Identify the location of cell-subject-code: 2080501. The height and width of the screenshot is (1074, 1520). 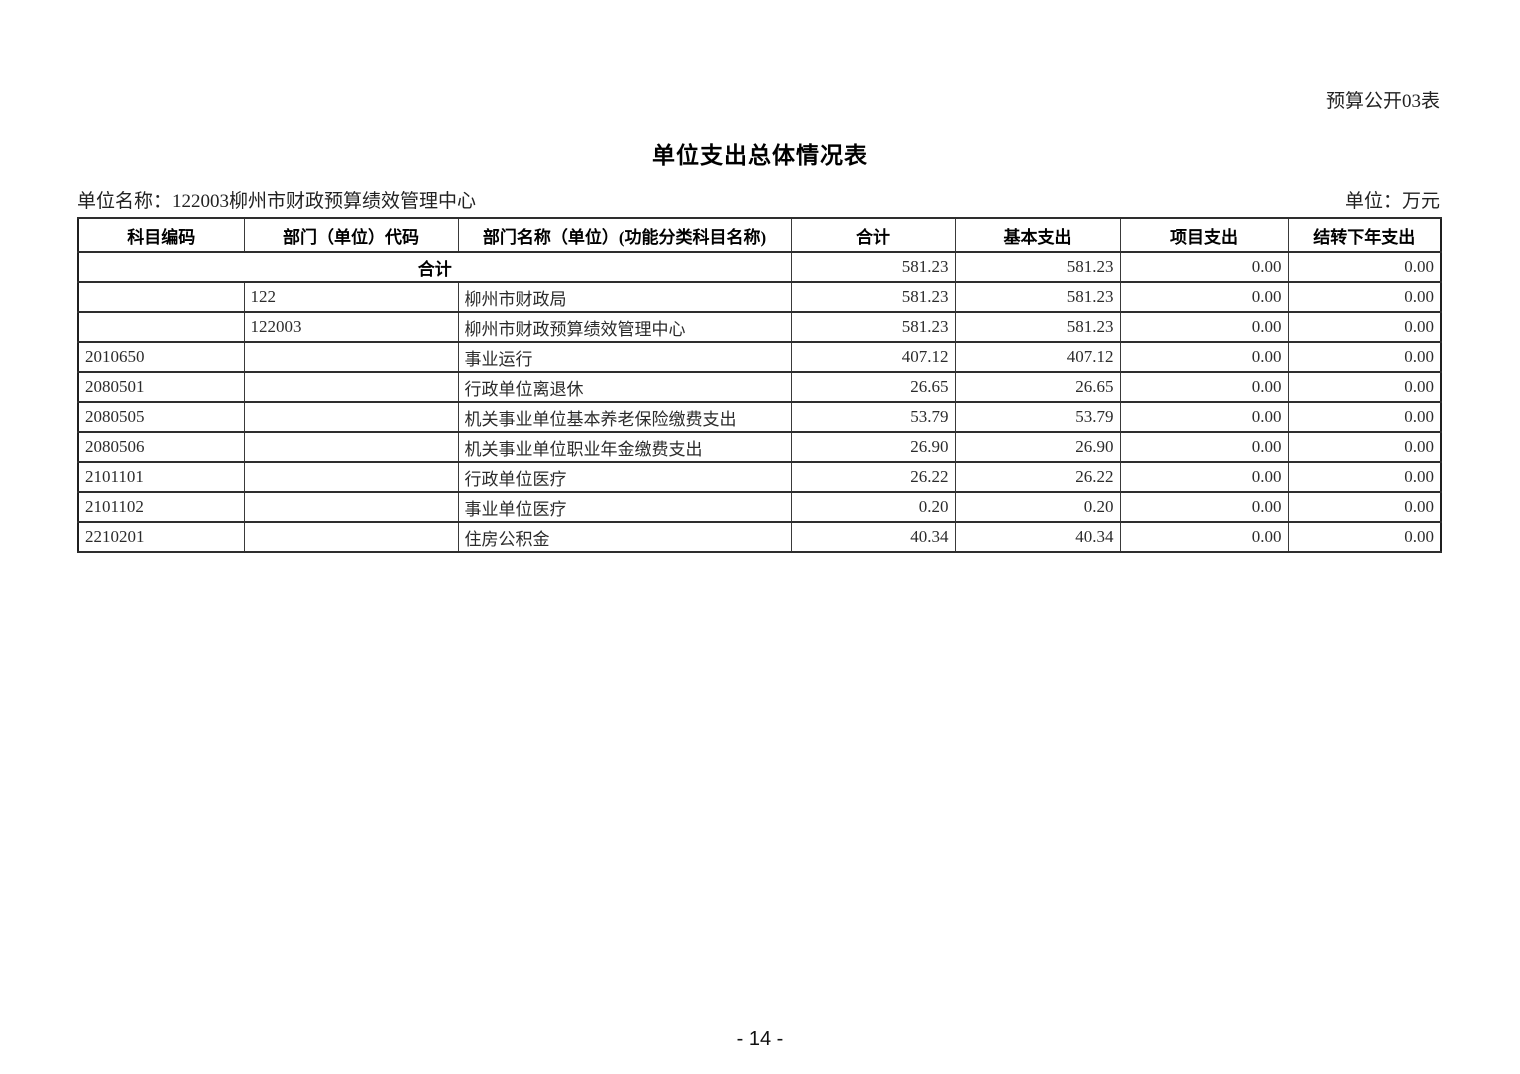
(161, 387).